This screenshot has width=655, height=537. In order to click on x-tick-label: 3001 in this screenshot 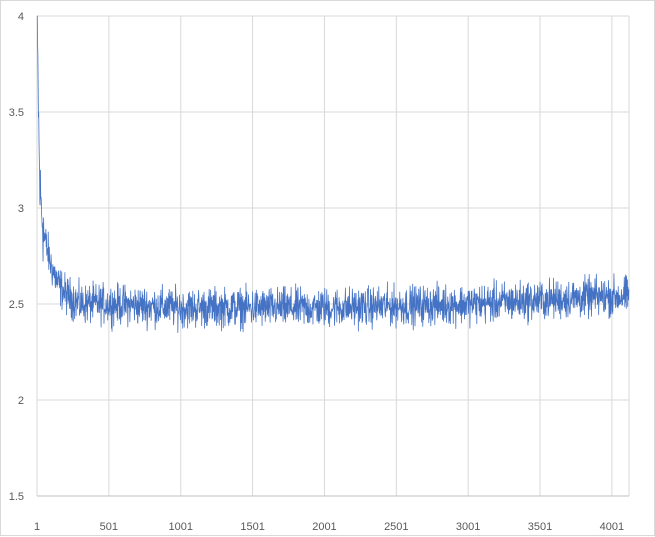, I will do `click(468, 527)`.